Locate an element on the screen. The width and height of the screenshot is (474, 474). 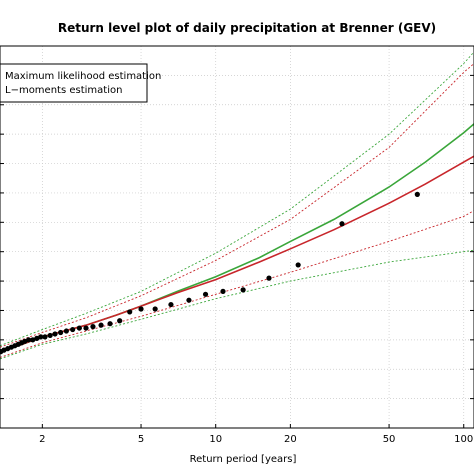
x-axis-label: Return period [years] is located at coordinates (243, 459).